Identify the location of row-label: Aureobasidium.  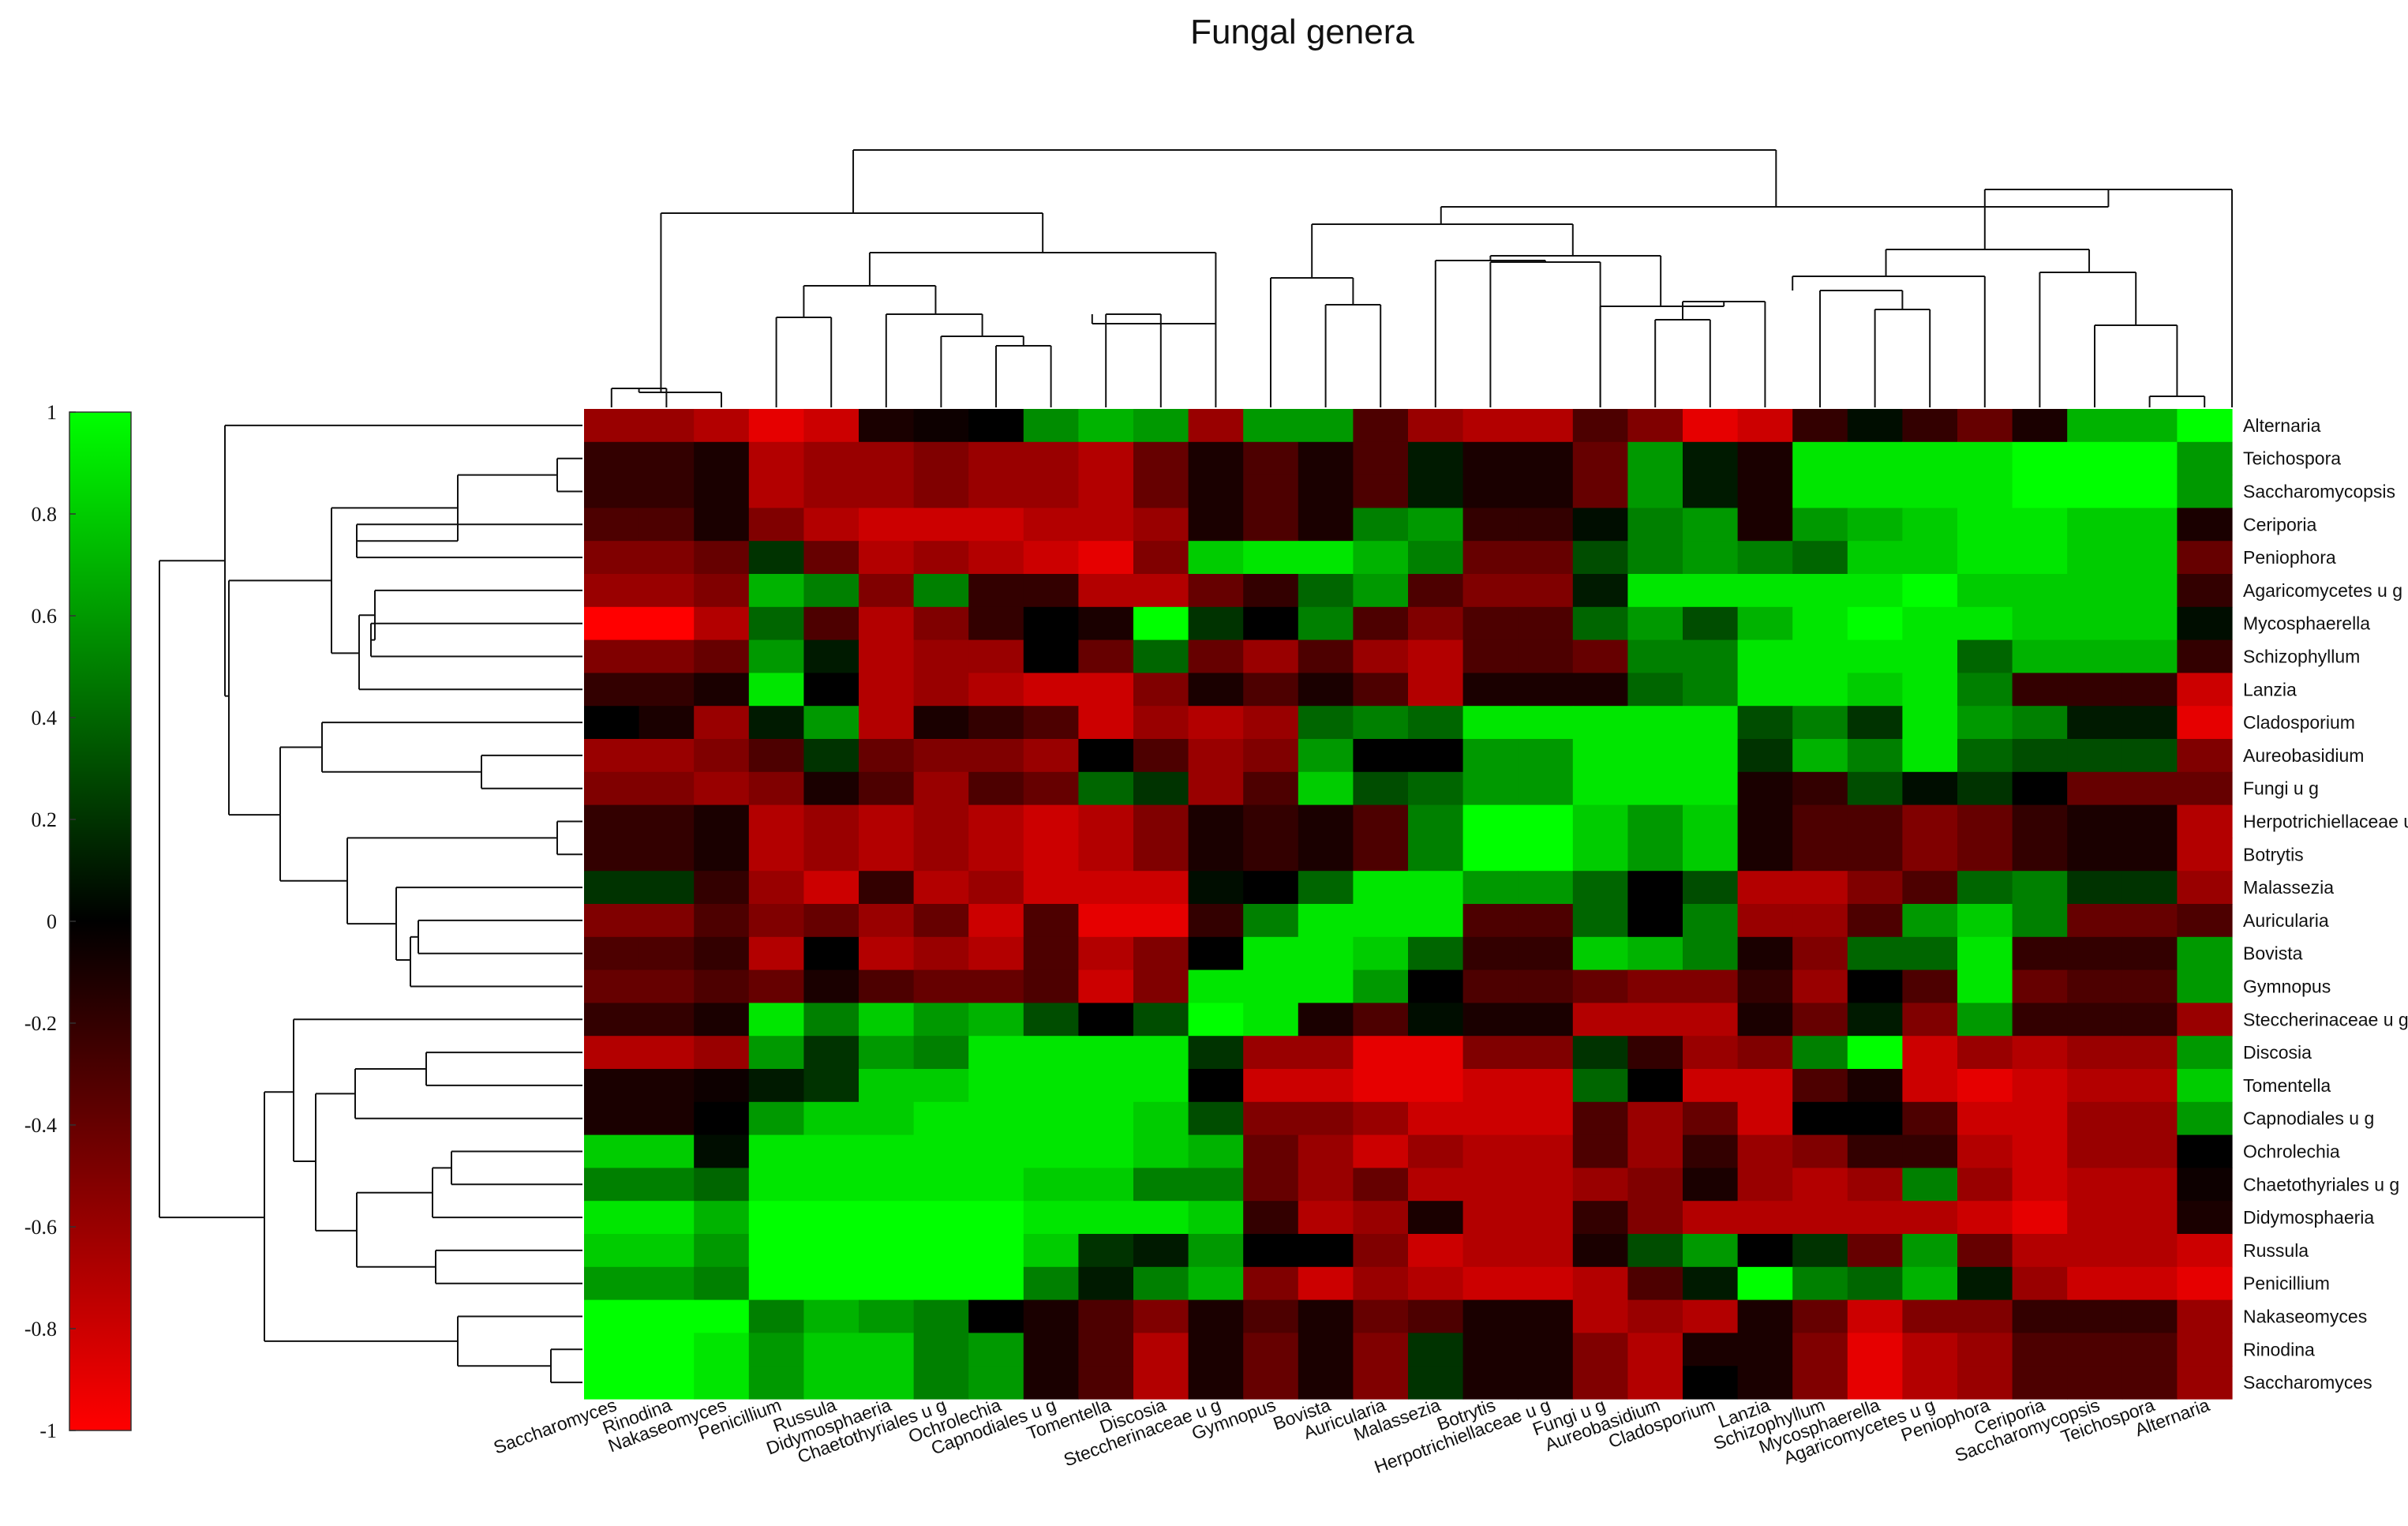
(2303, 755).